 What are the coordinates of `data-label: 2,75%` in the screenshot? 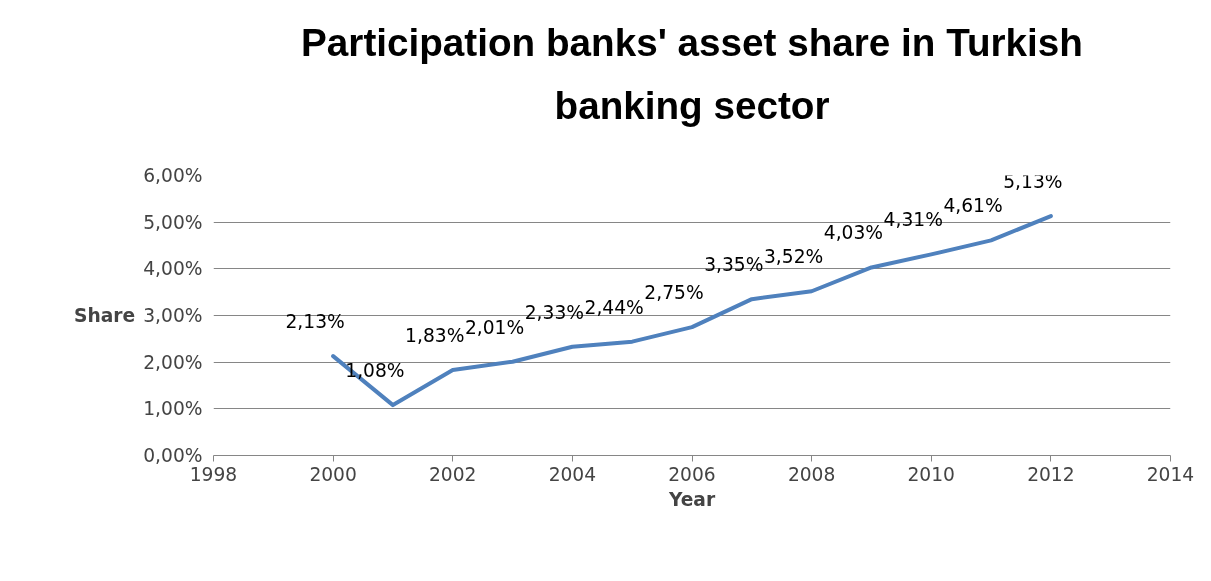 It's located at (674, 293).